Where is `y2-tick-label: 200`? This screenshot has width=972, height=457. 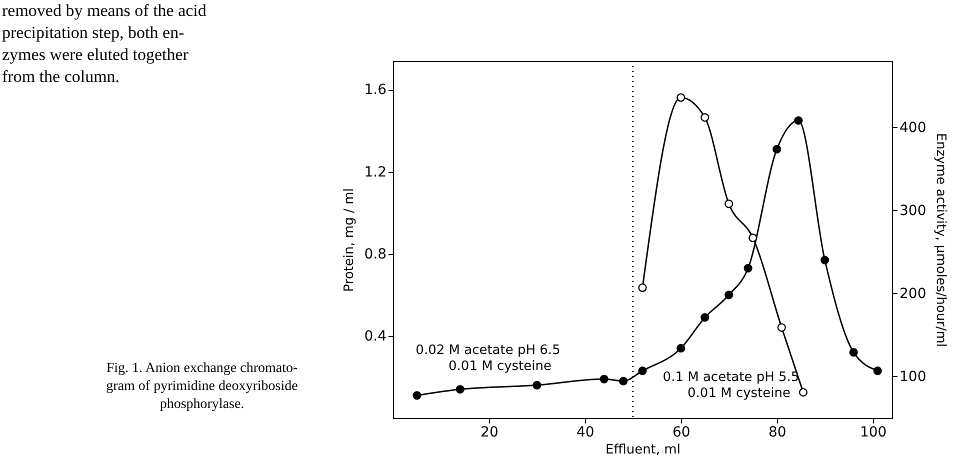
y2-tick-label: 200 is located at coordinates (913, 294).